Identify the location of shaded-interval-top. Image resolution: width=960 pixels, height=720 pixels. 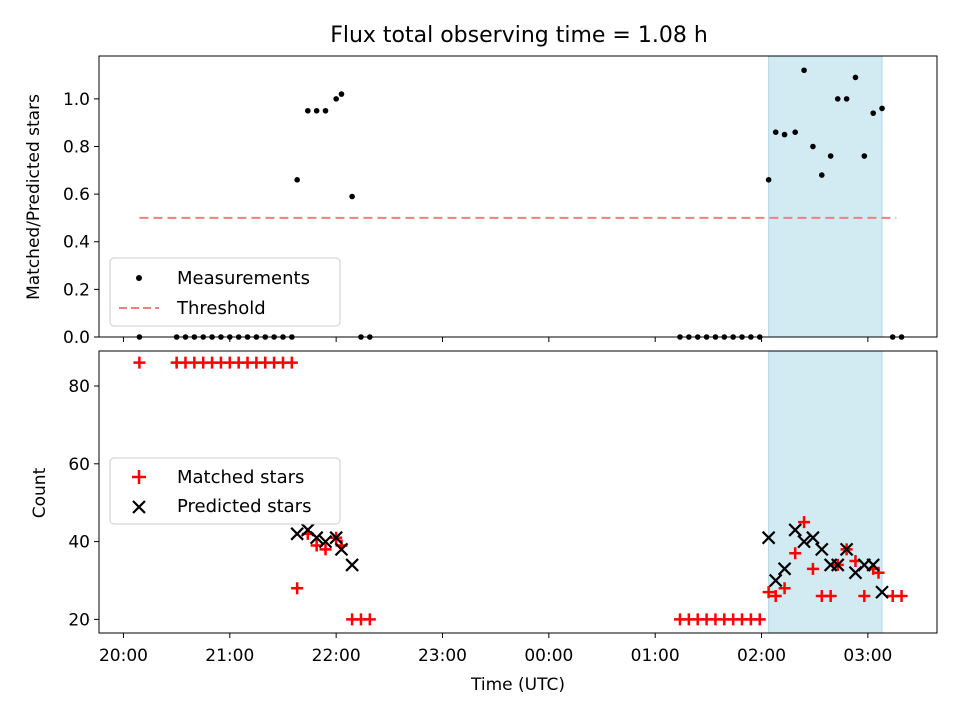
(825, 196).